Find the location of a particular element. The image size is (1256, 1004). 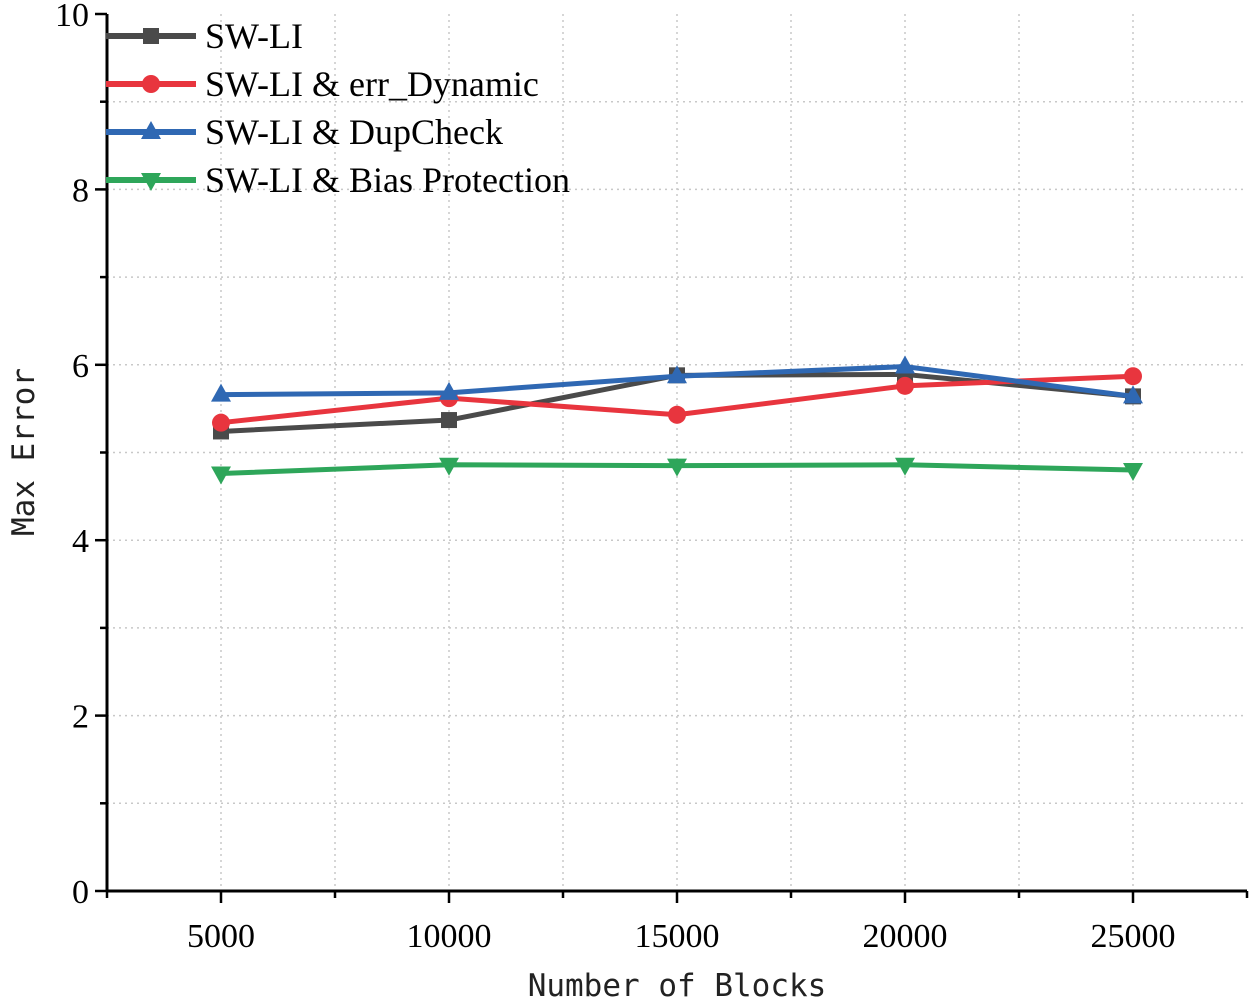

legend-label: SW-LI & Bias Protection is located at coordinates (387, 180).